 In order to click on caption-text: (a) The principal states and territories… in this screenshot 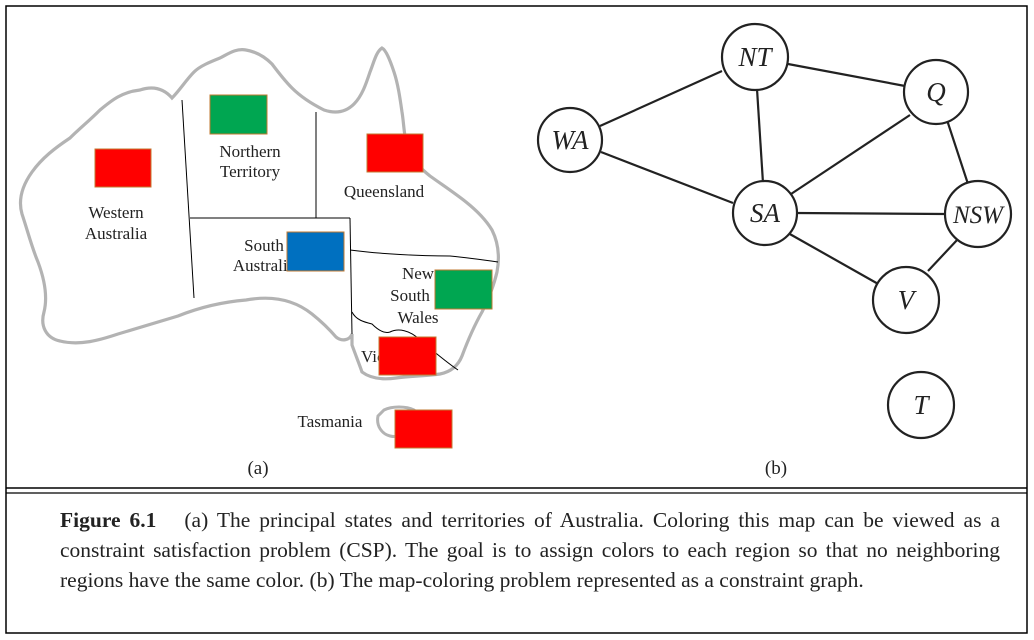, I will do `click(530, 550)`.